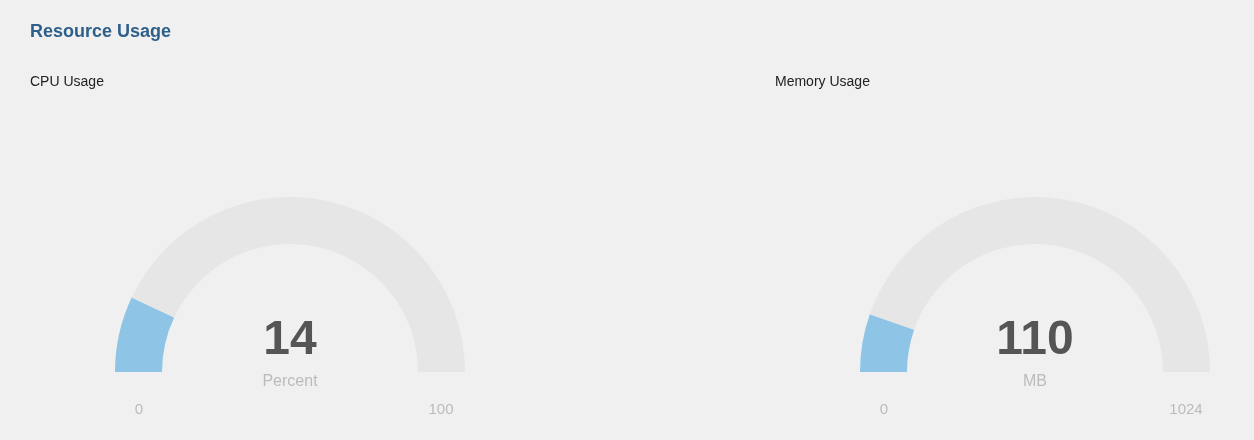 Image resolution: width=1254 pixels, height=440 pixels. What do you see at coordinates (101, 31) in the screenshot?
I see `chart-title: Resource Usage` at bounding box center [101, 31].